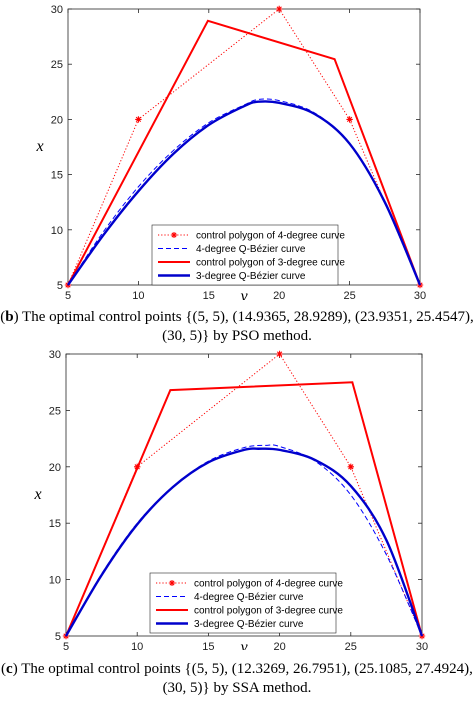 This screenshot has width=474, height=703. Describe the element at coordinates (9, 317) in the screenshot. I see `caption-b-label: b` at that location.